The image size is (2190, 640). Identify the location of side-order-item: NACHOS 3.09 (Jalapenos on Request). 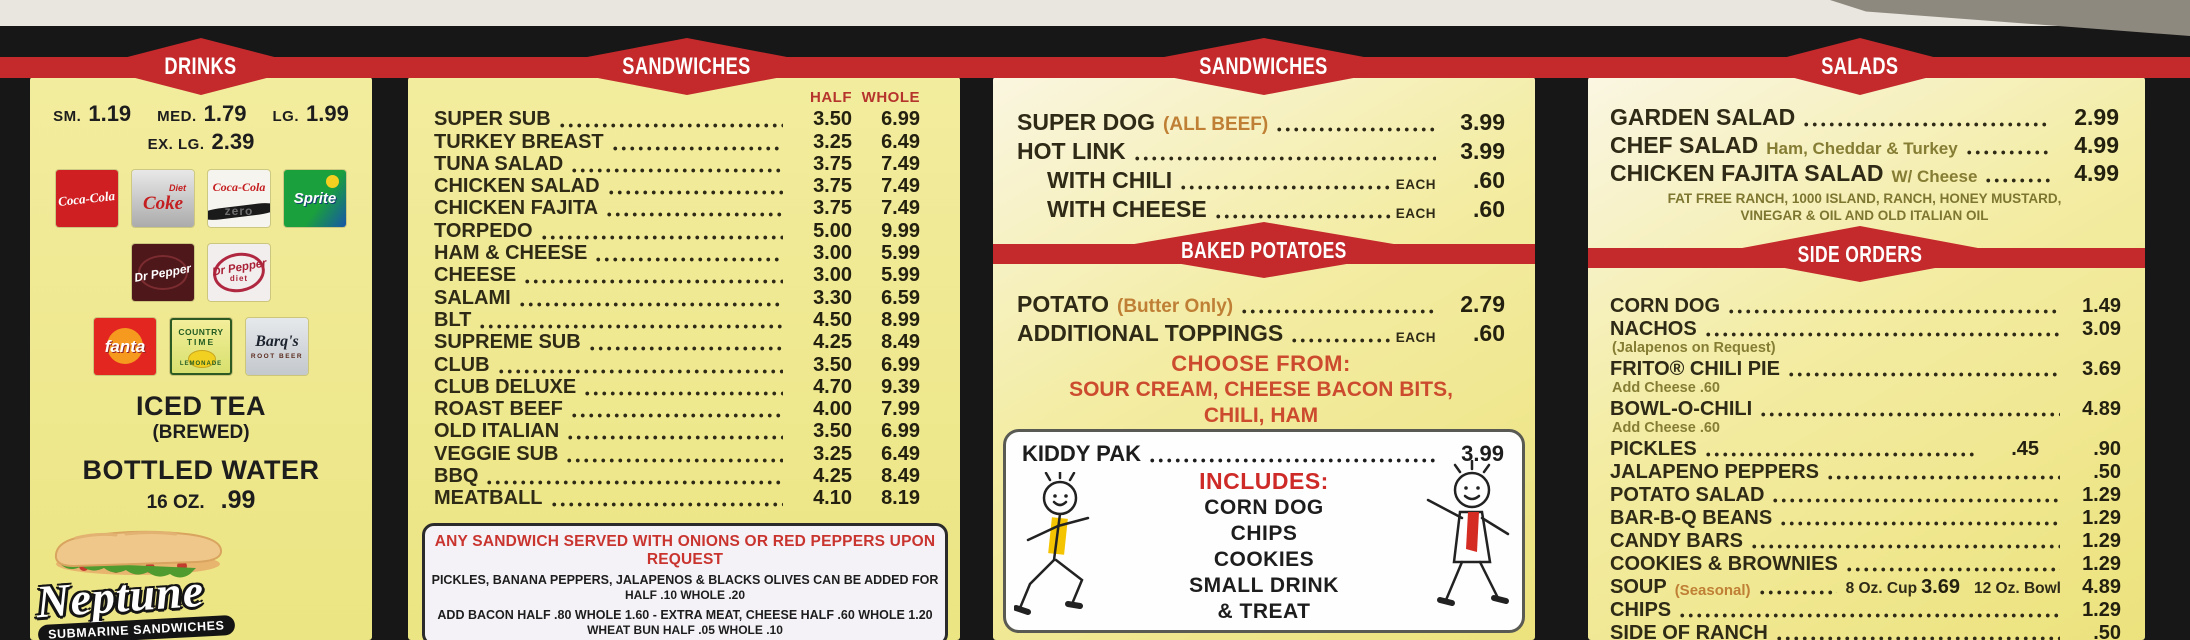
(1865, 338).